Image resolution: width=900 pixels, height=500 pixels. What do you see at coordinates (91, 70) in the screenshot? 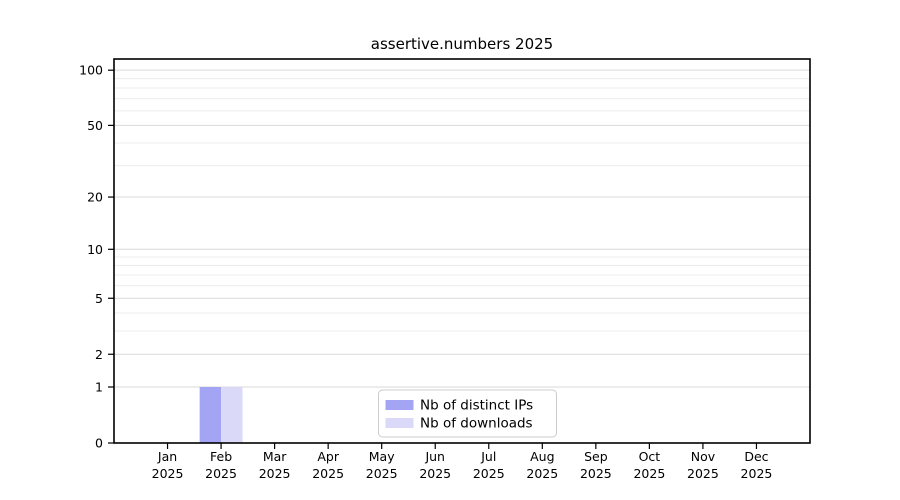
I see `y-tick-label: 100` at bounding box center [91, 70].